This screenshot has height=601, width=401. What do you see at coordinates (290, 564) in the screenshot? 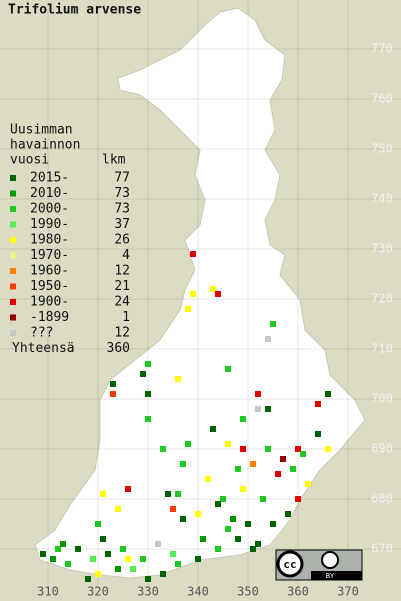
I see `cc-icon` at bounding box center [290, 564].